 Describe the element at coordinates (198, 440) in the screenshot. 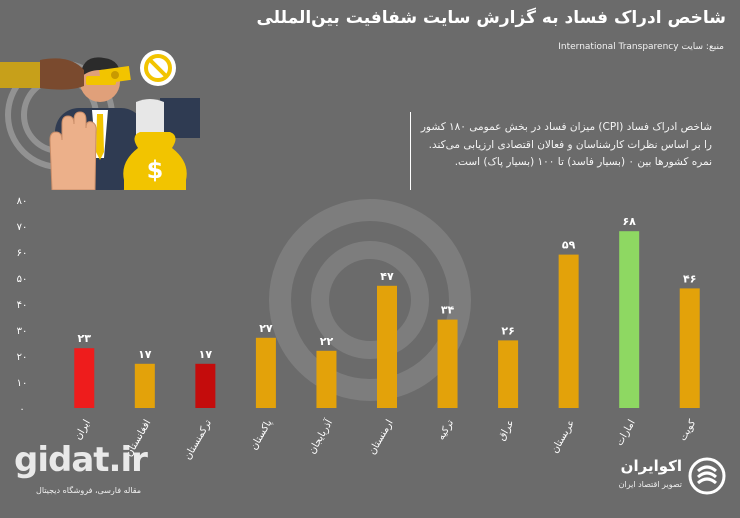

I see `x-category-label: ترکمنستان` at that location.